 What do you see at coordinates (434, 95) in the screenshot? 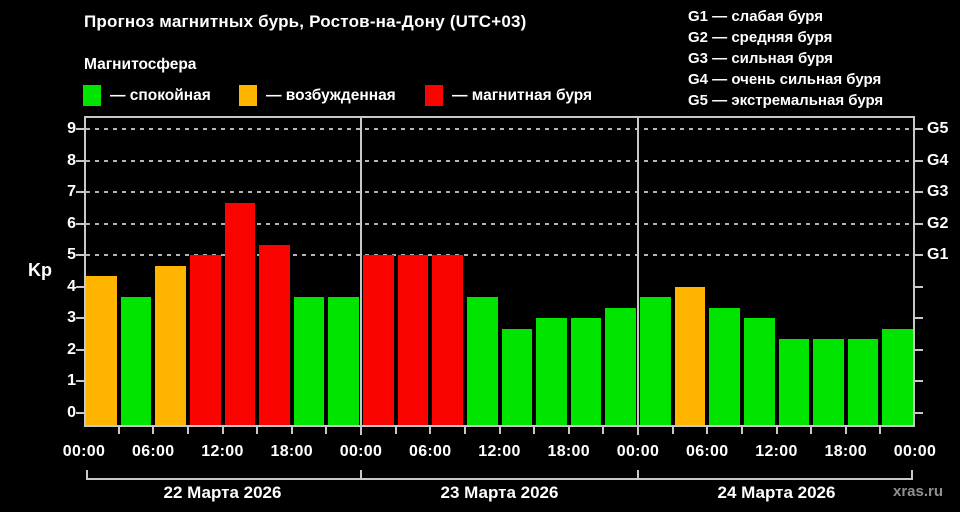
I see `storm-color-swatch` at bounding box center [434, 95].